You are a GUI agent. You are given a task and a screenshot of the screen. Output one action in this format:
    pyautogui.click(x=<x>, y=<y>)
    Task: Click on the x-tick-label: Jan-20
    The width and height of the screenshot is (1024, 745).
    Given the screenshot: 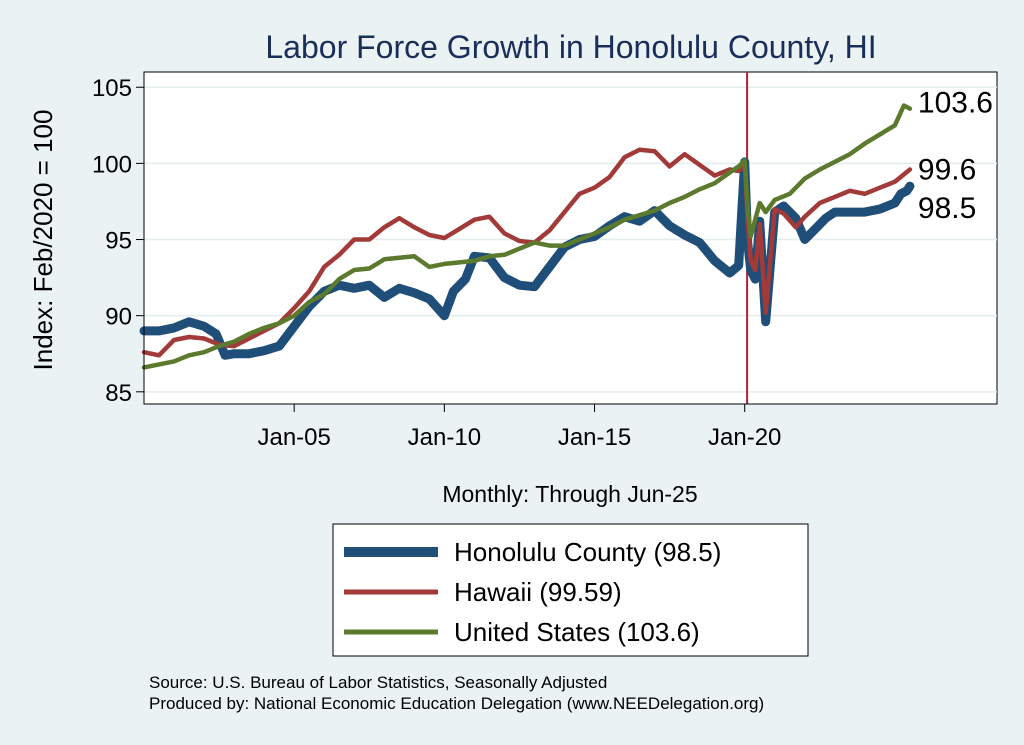 What is the action you would take?
    pyautogui.click(x=744, y=437)
    